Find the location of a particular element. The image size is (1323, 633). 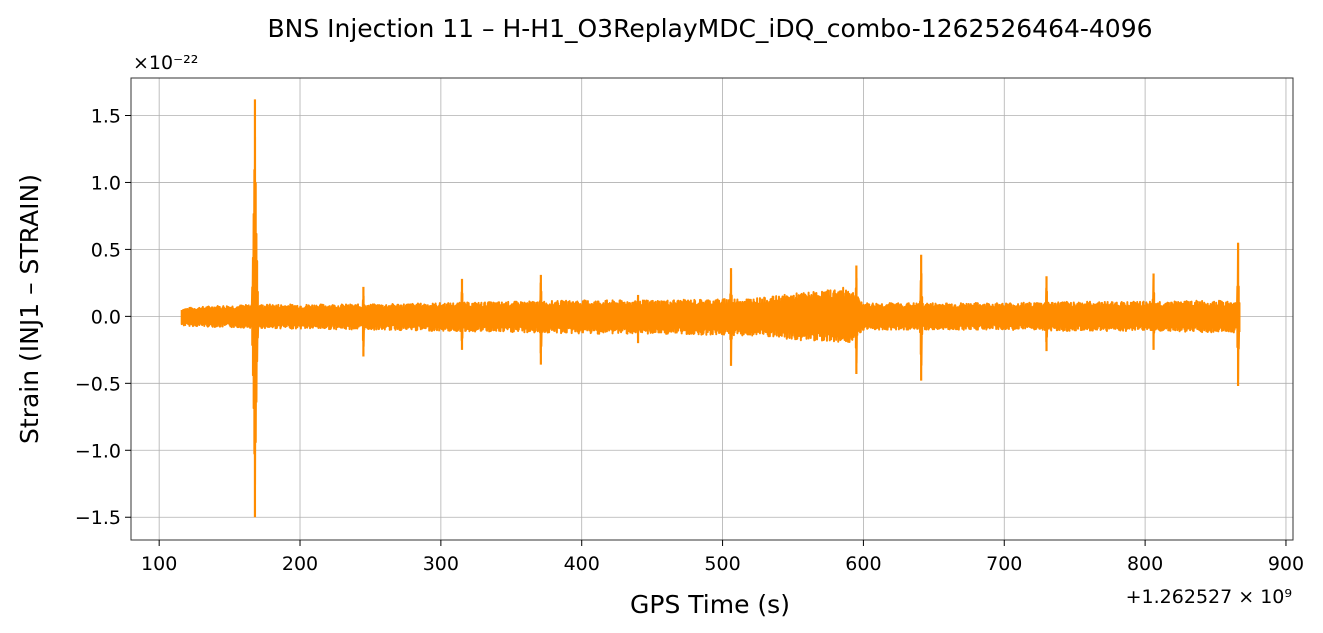

y-axis-label: Strain (INJ1 – STRAIN) is located at coordinates (29, 309).